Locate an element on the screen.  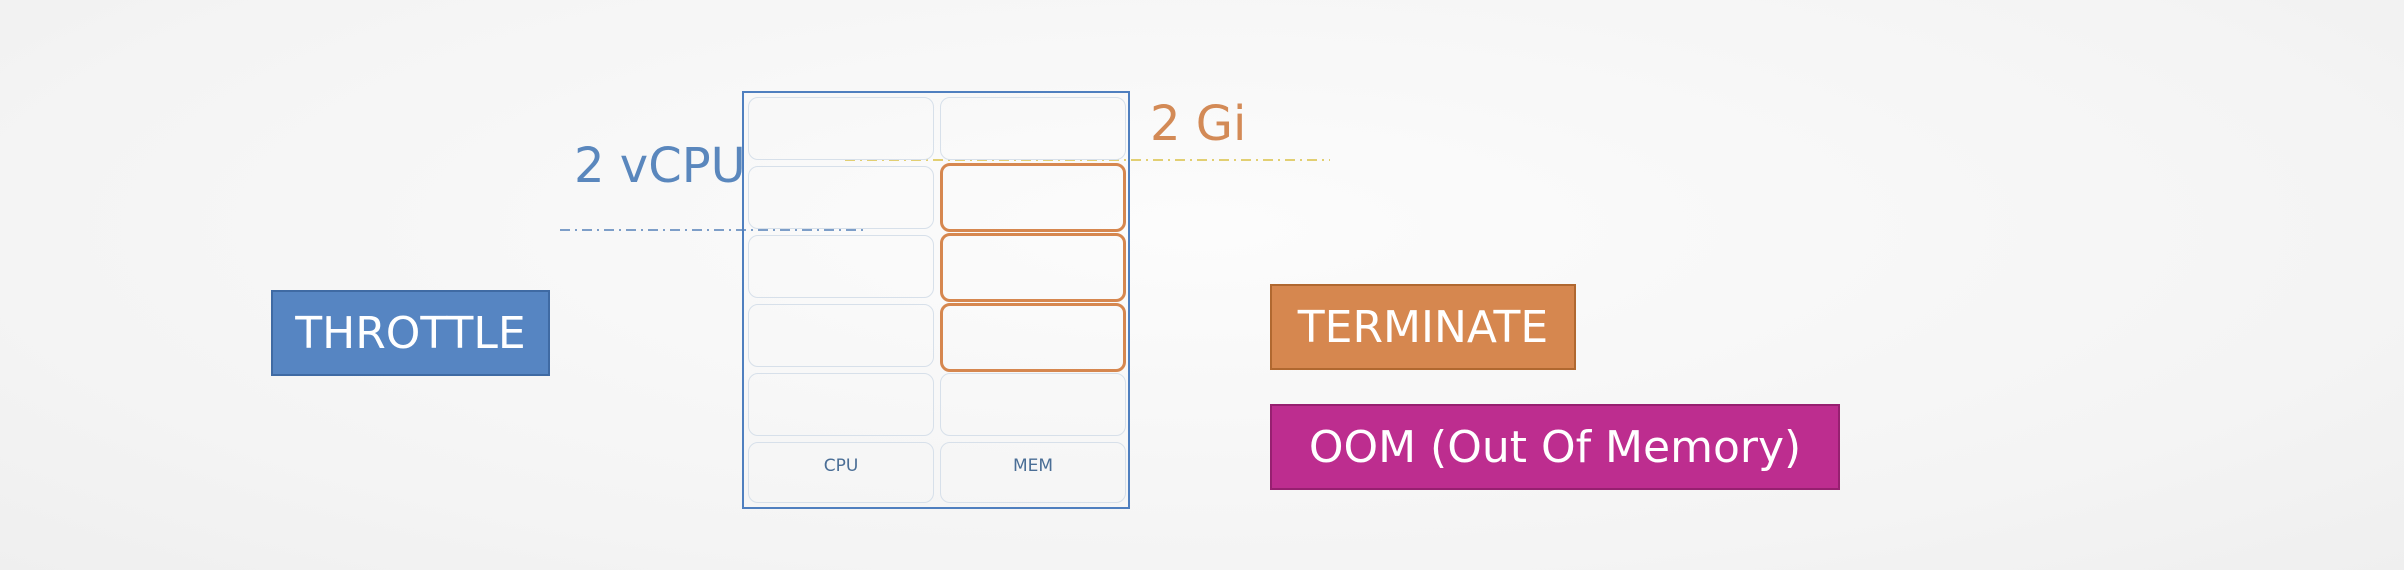
throttle-badge: THROTTLE is located at coordinates (410, 333).